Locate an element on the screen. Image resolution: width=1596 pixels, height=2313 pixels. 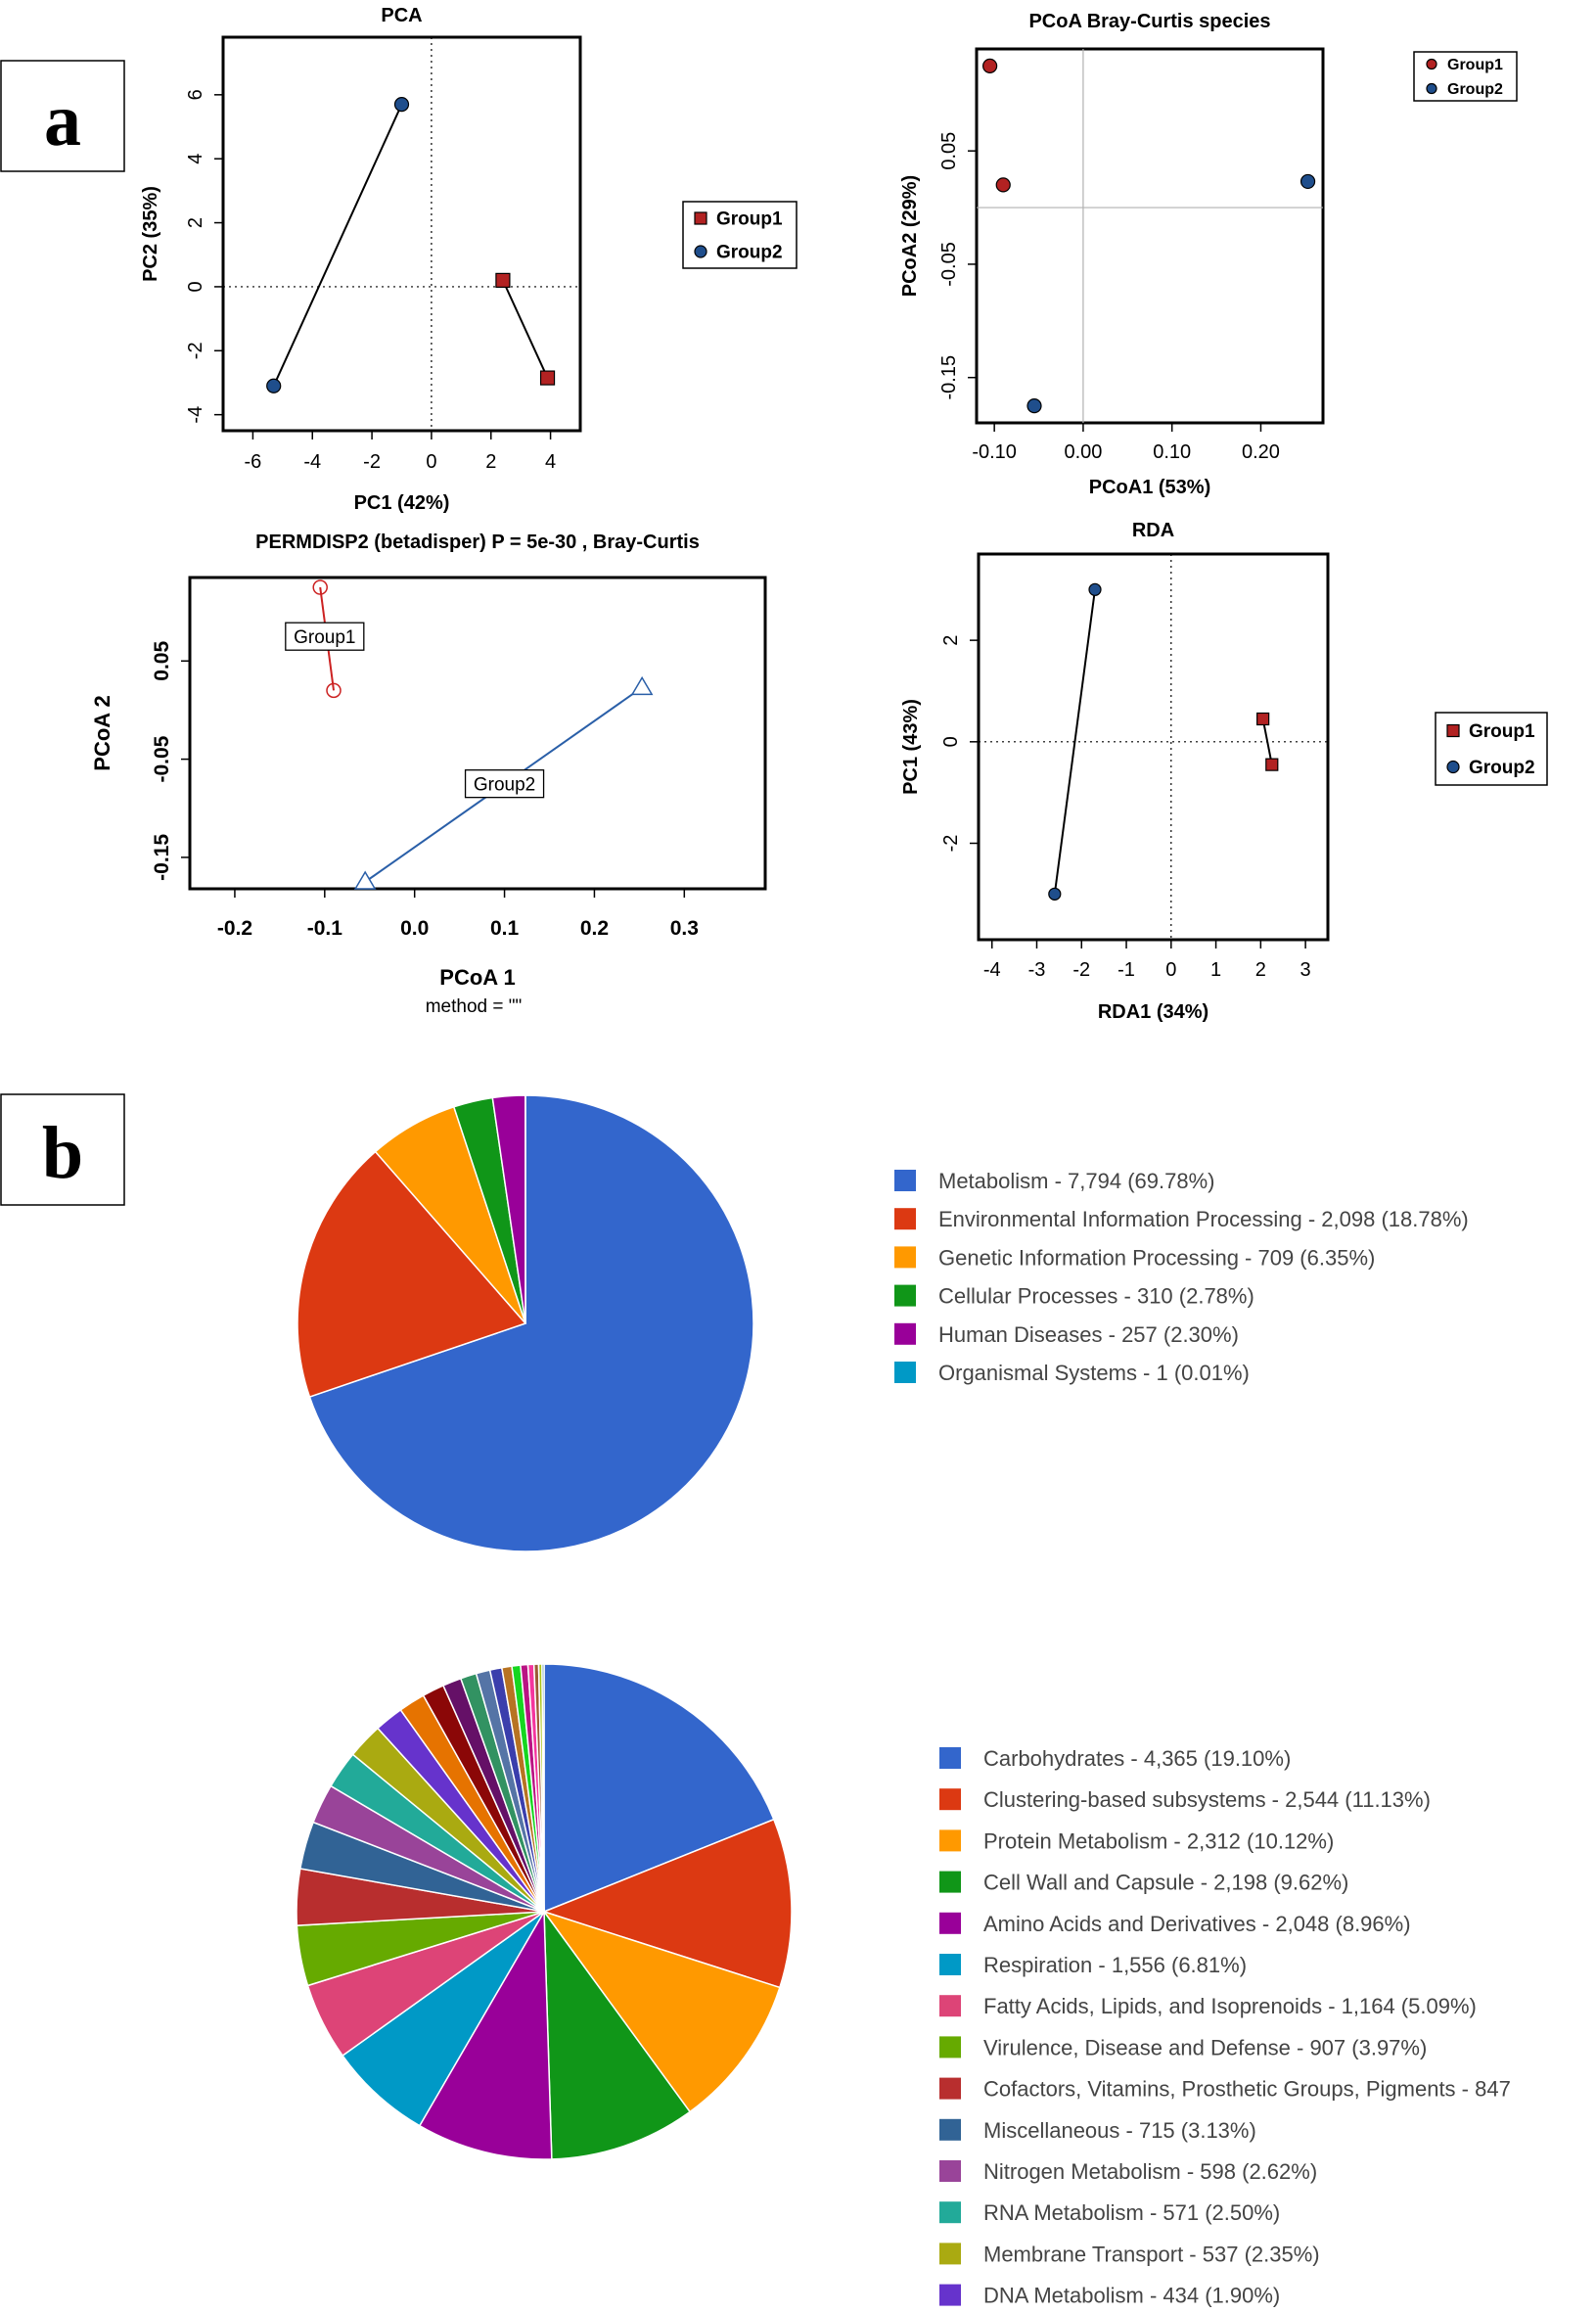
y-tick-label: -4 is located at coordinates (195, 415).